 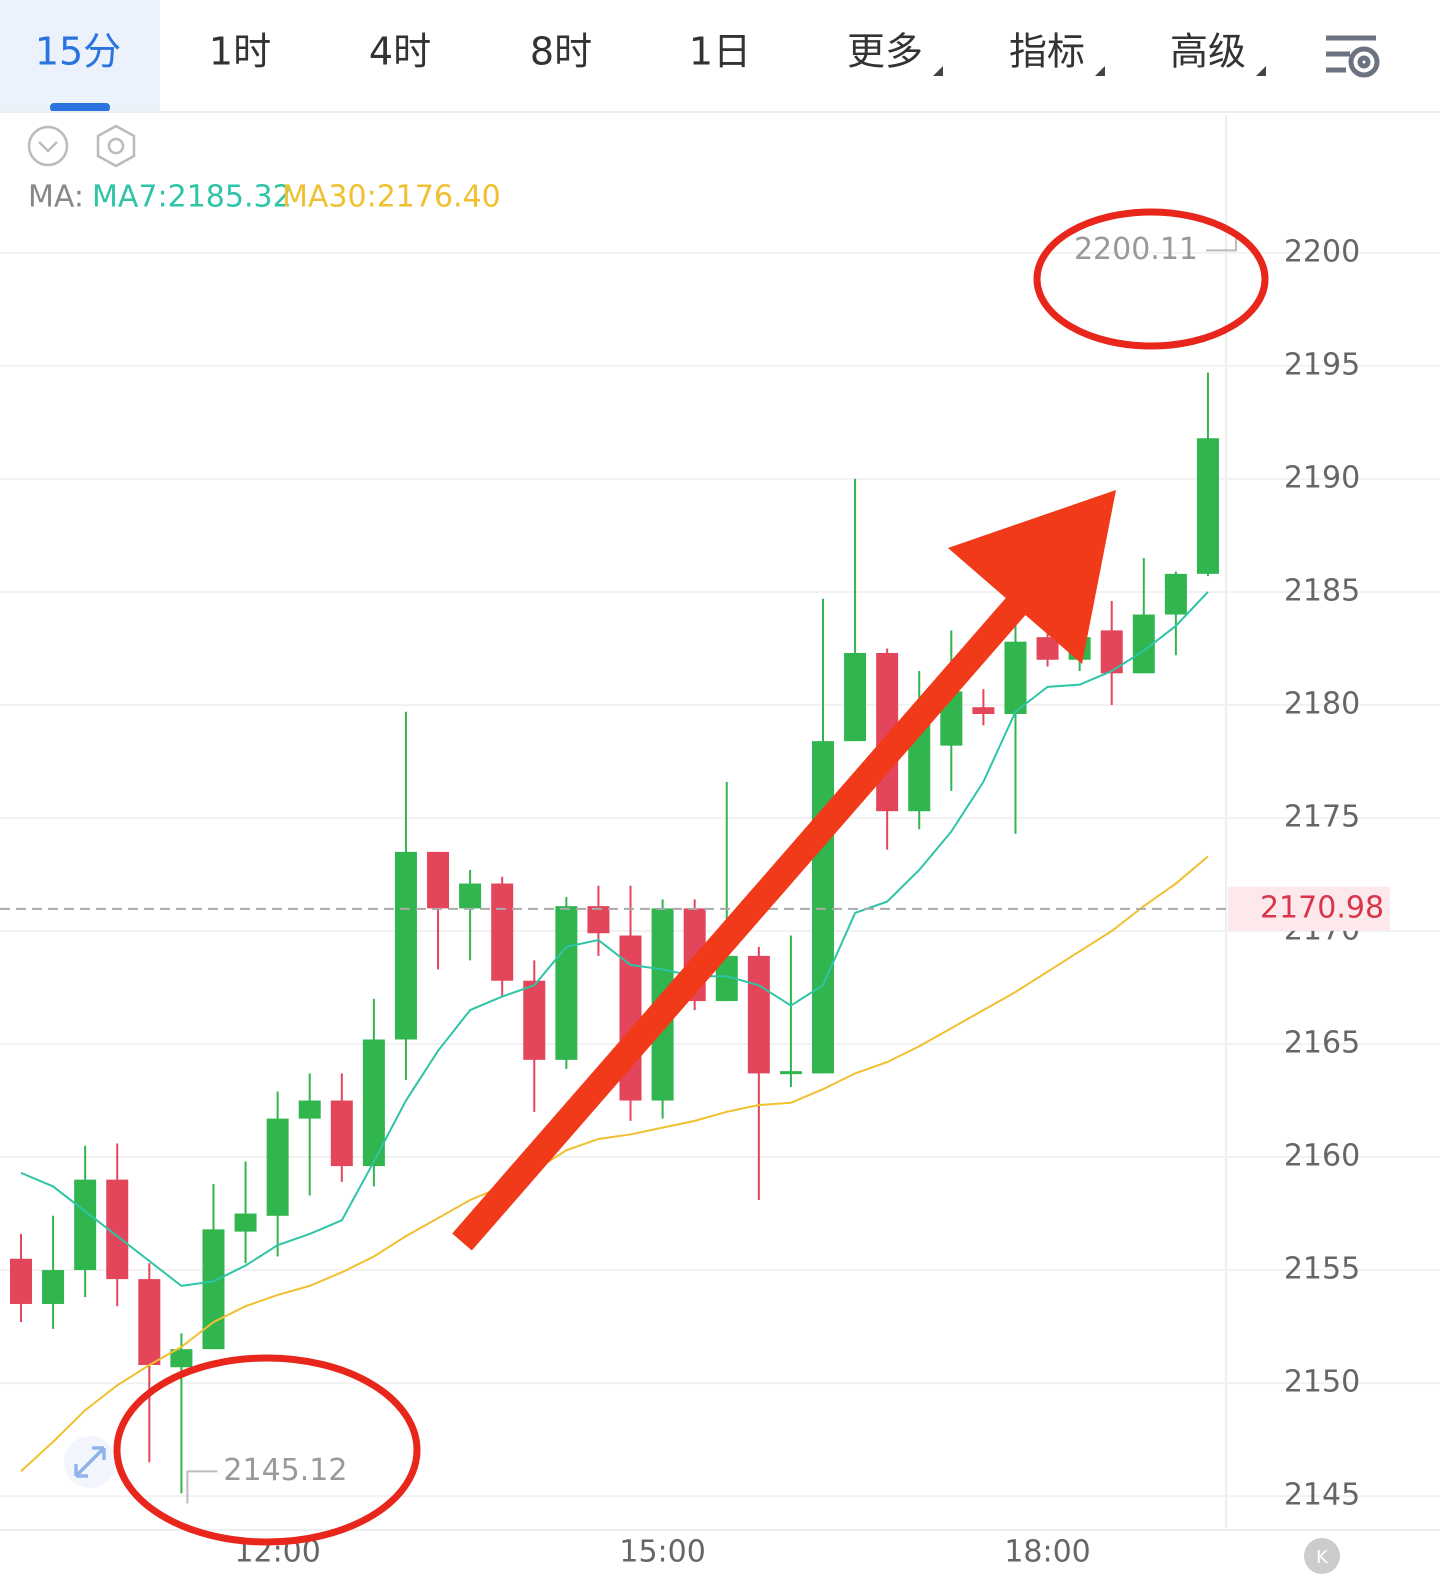 I want to click on y-tick-label: 2145, so click(x=1322, y=1495).